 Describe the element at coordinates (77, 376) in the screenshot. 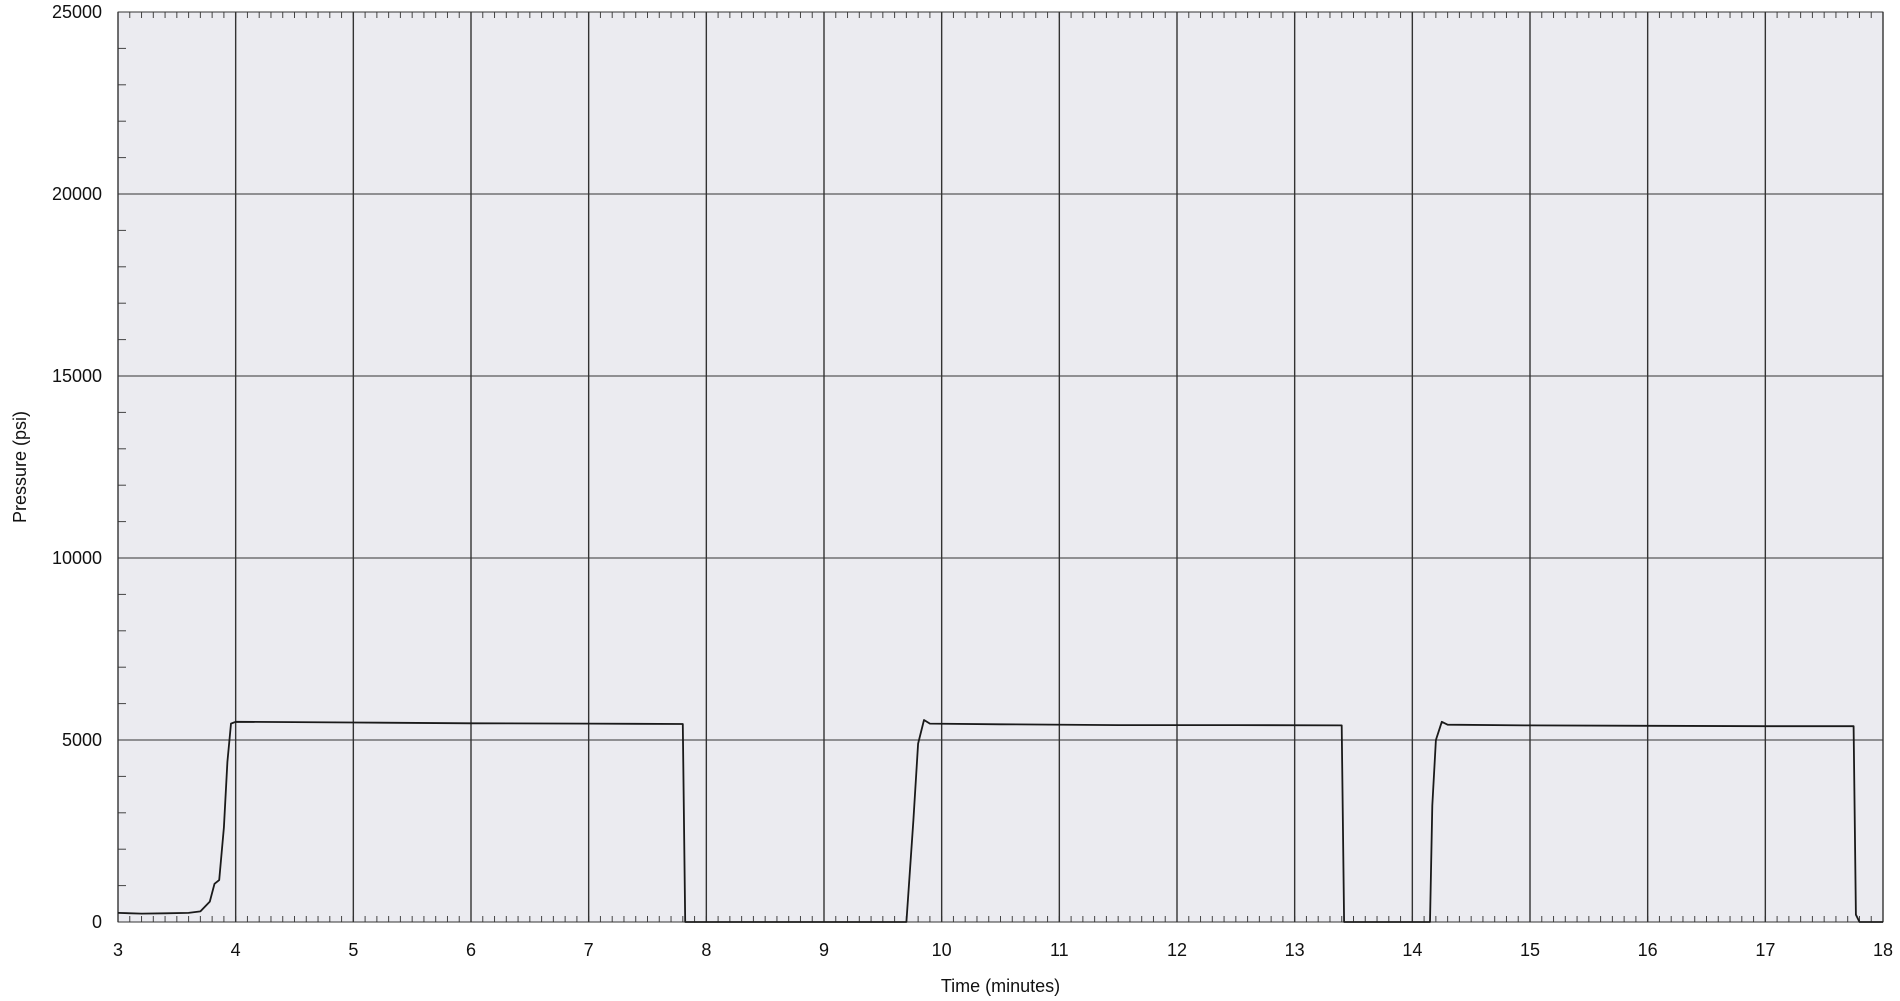

I see `y-tick-label: 15000` at that location.